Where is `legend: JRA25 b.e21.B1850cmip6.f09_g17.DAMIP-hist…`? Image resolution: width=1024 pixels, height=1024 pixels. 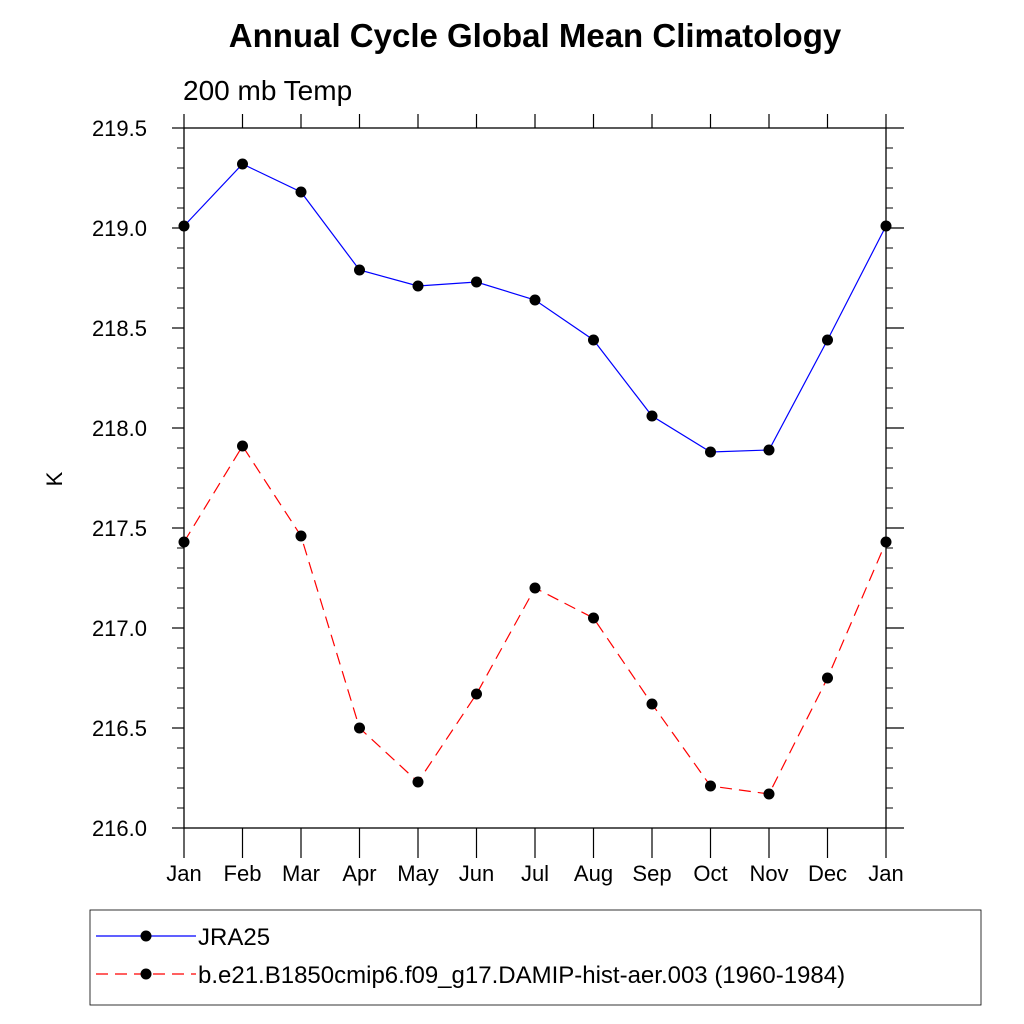
legend: JRA25 b.e21.B1850cmip6.f09_g17.DAMIP-hist… is located at coordinates (470, 956).